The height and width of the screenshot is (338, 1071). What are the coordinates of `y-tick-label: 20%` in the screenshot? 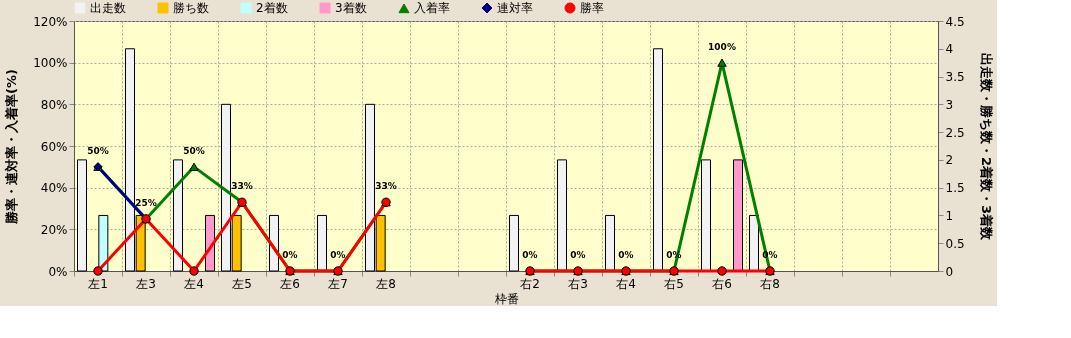 It's located at (54, 229).